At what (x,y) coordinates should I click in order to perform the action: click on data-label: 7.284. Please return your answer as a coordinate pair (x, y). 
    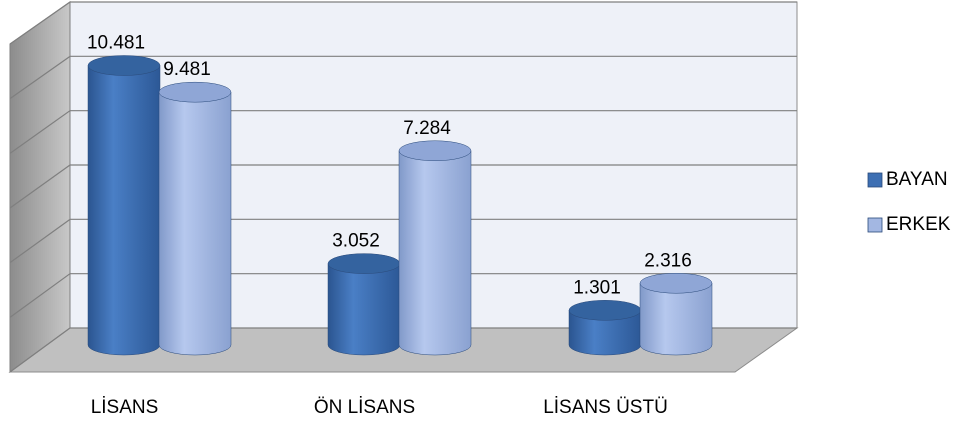
    Looking at the image, I should click on (427, 128).